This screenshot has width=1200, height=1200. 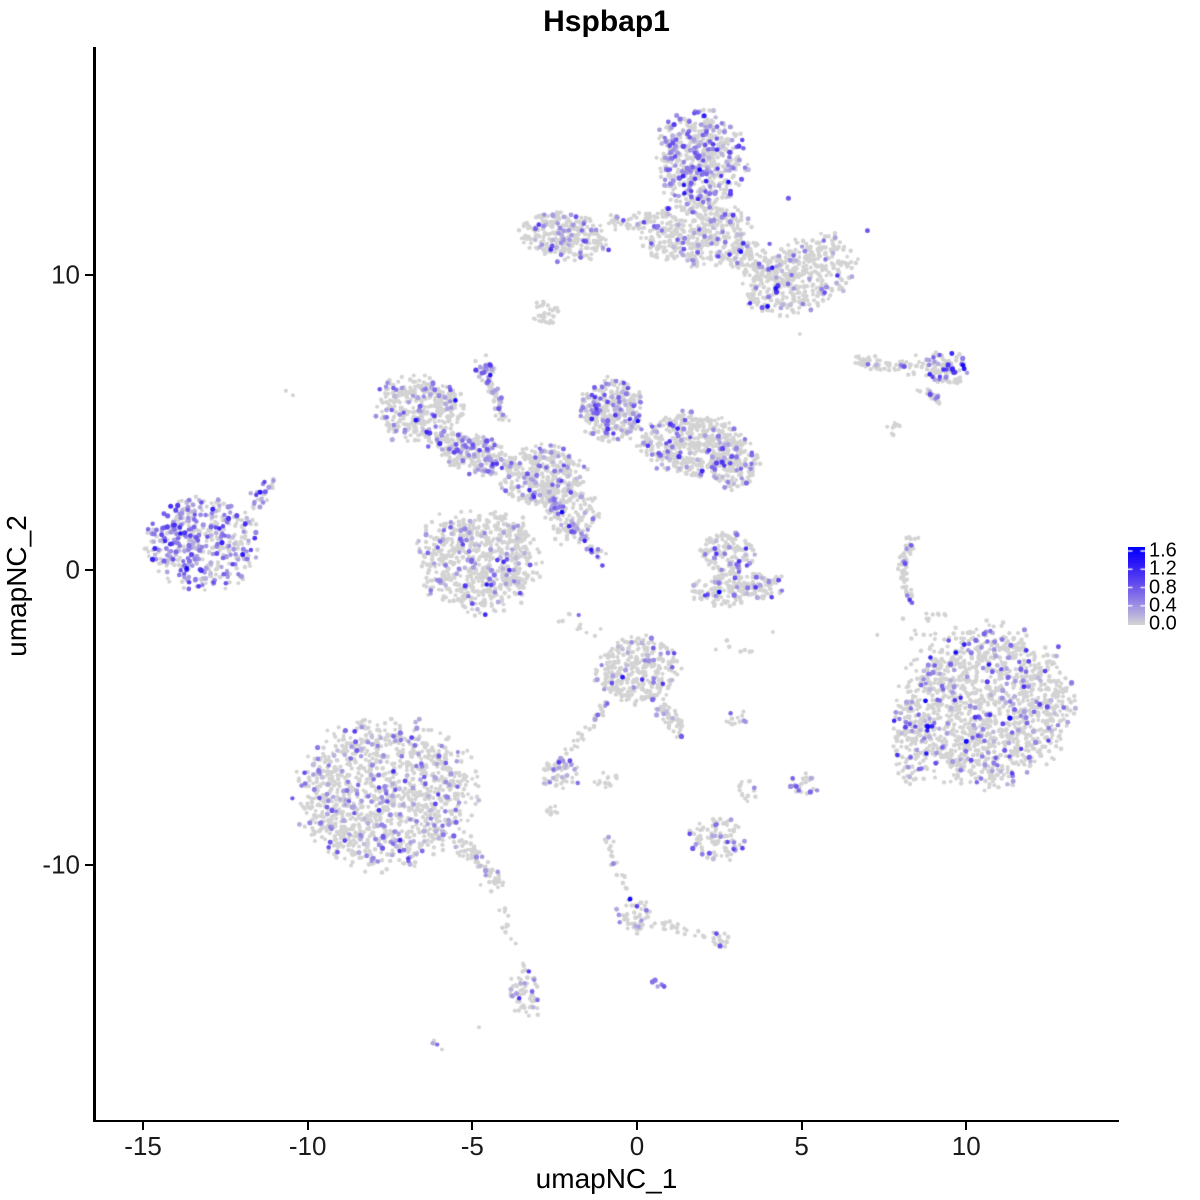 I want to click on legend-tick-label: 0.8, so click(x=1163, y=587).